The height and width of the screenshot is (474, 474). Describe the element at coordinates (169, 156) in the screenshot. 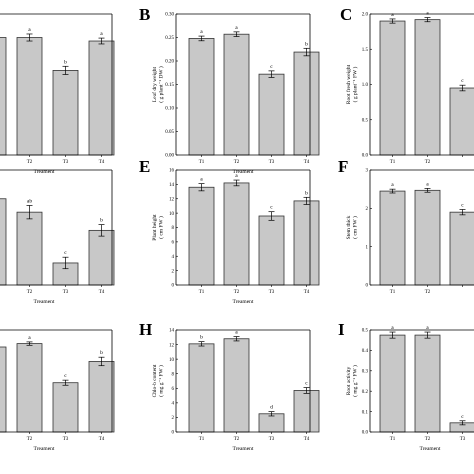

I see `y-tick-label: 0.00` at that location.